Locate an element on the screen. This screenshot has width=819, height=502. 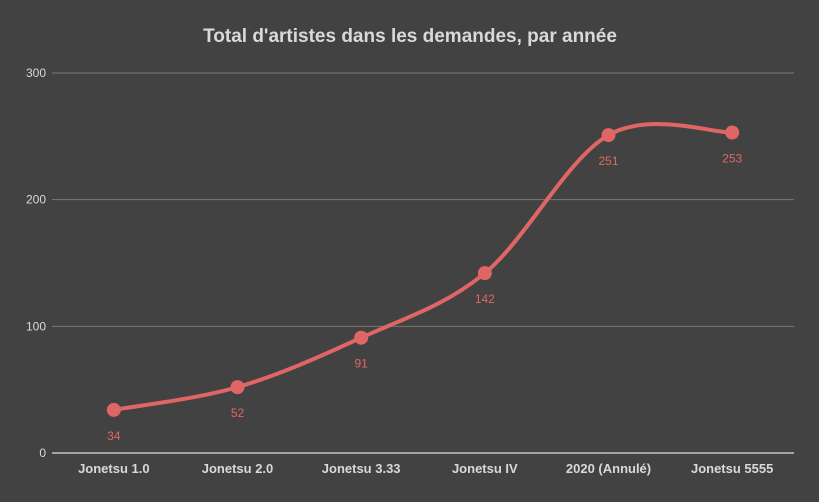
x-tick-label: Jonetsu 3.33 is located at coordinates (361, 468).